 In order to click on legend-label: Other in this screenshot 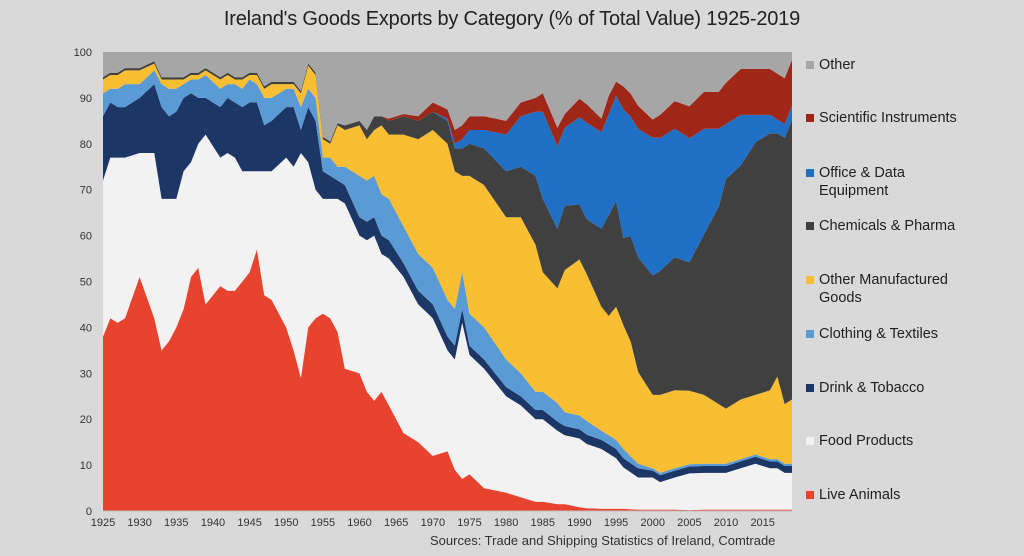, I will do `click(837, 65)`.